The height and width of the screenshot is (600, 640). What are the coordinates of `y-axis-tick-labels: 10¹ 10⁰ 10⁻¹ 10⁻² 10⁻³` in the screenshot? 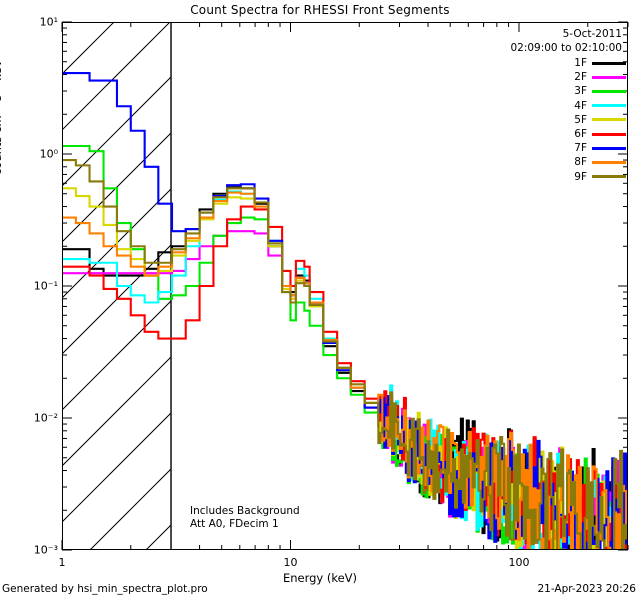 It's located at (29, 300).